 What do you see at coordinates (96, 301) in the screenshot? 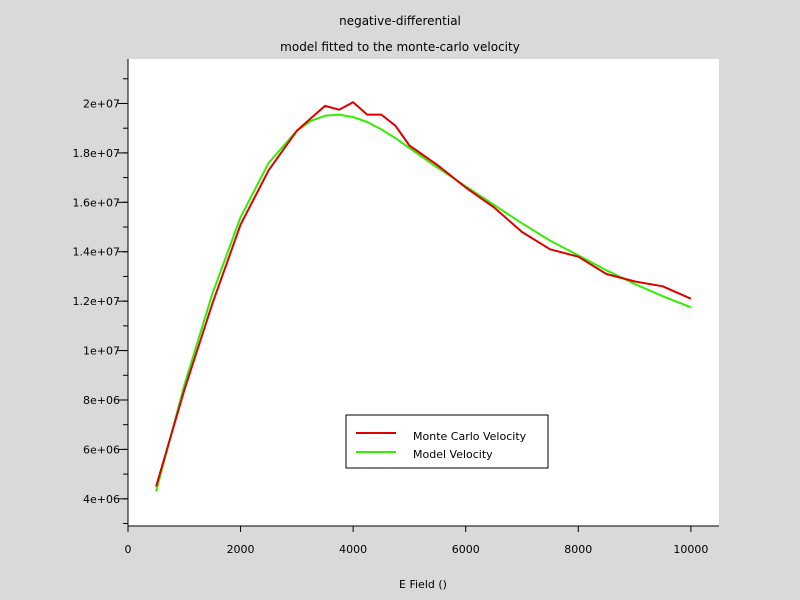
I see `y-tick-label: 1.2e+07` at bounding box center [96, 301].